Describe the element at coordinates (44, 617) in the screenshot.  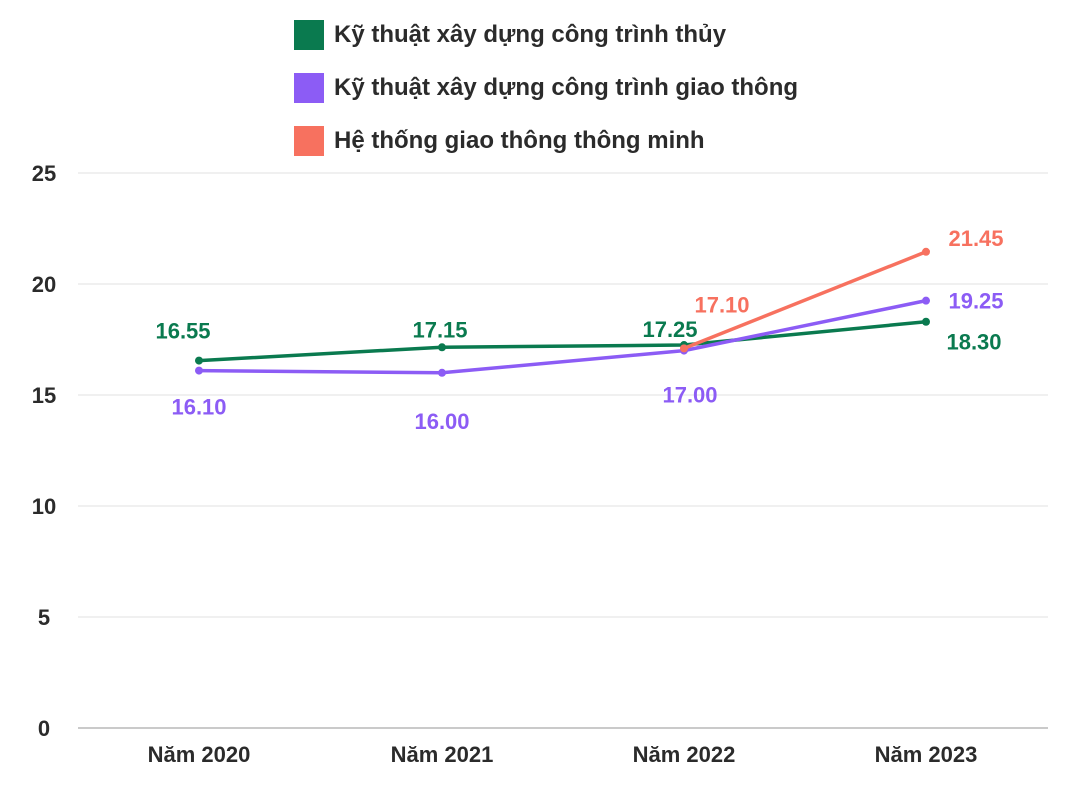
I see `y-tick-label: 5` at that location.